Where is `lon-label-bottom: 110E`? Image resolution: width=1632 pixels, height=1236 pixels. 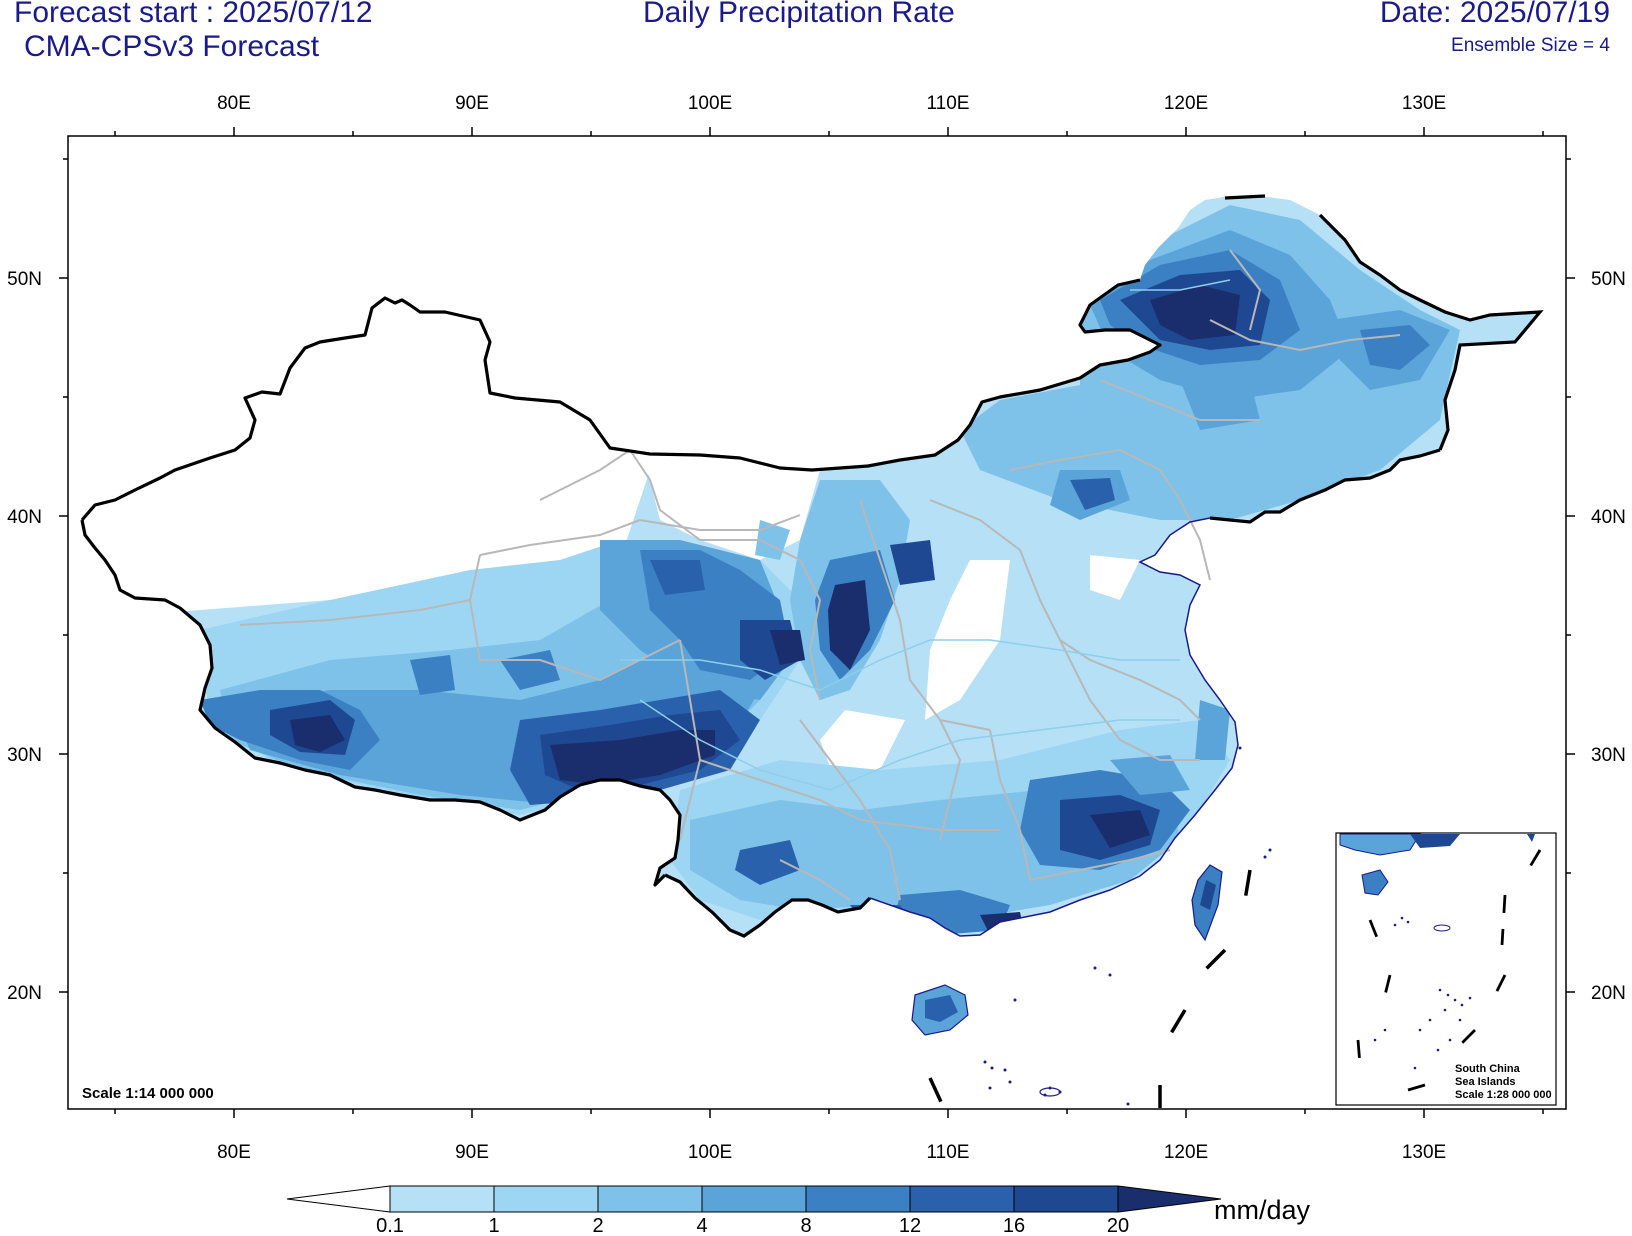
lon-label-bottom: 110E is located at coordinates (948, 1152).